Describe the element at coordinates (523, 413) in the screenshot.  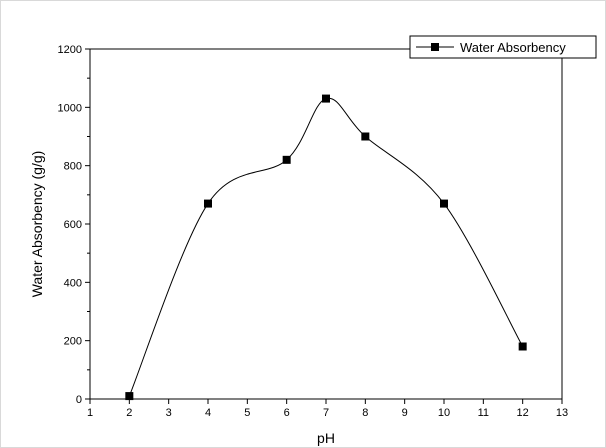
I see `x-tick-label: 12` at that location.